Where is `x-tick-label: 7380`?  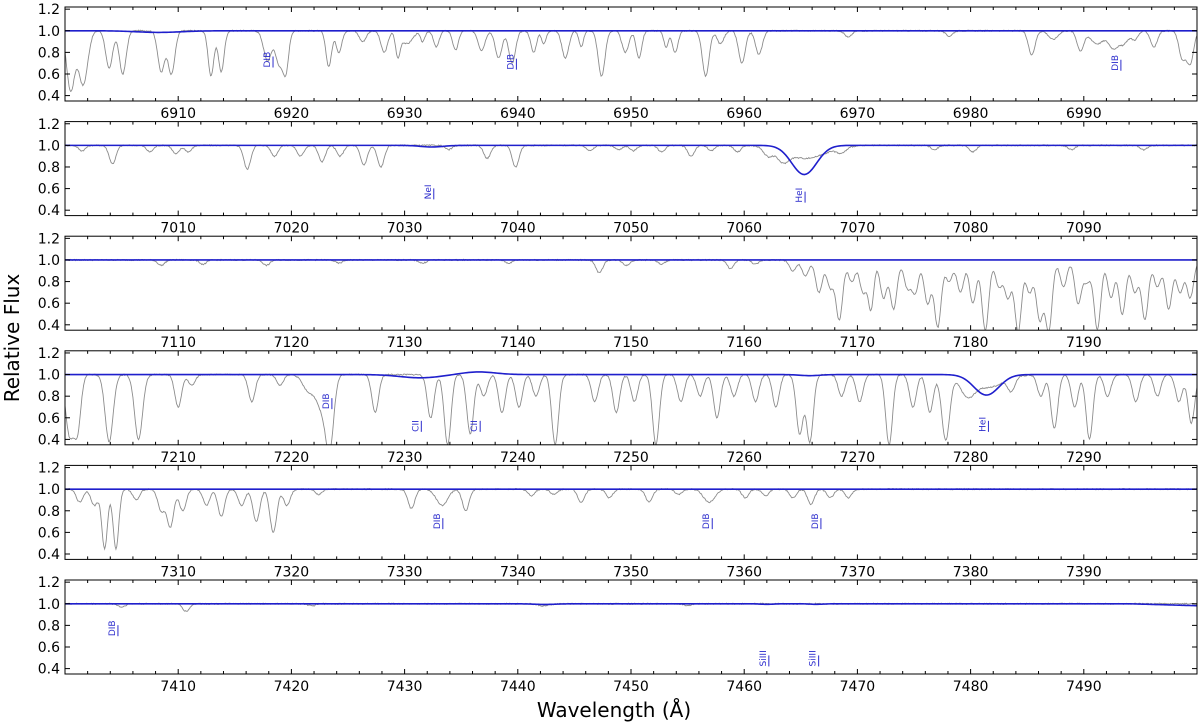 x-tick-label: 7380 is located at coordinates (971, 572).